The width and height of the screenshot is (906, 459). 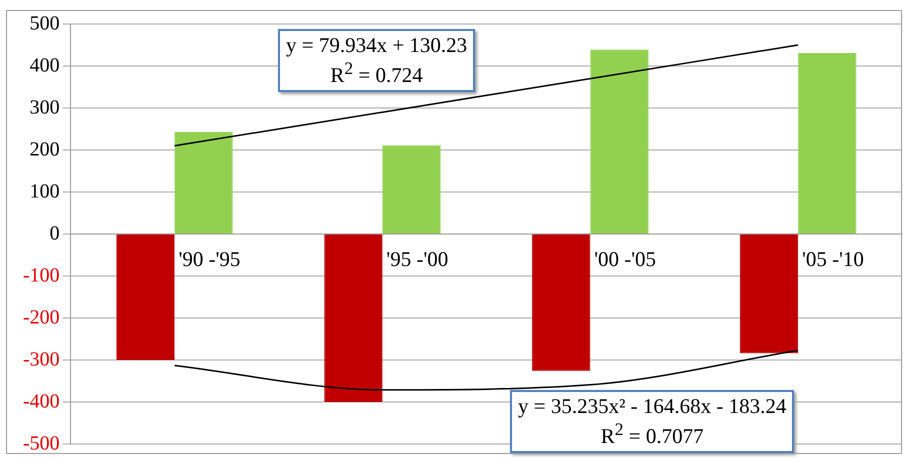 What do you see at coordinates (41, 443) in the screenshot?
I see `y-tick-label: -500` at bounding box center [41, 443].